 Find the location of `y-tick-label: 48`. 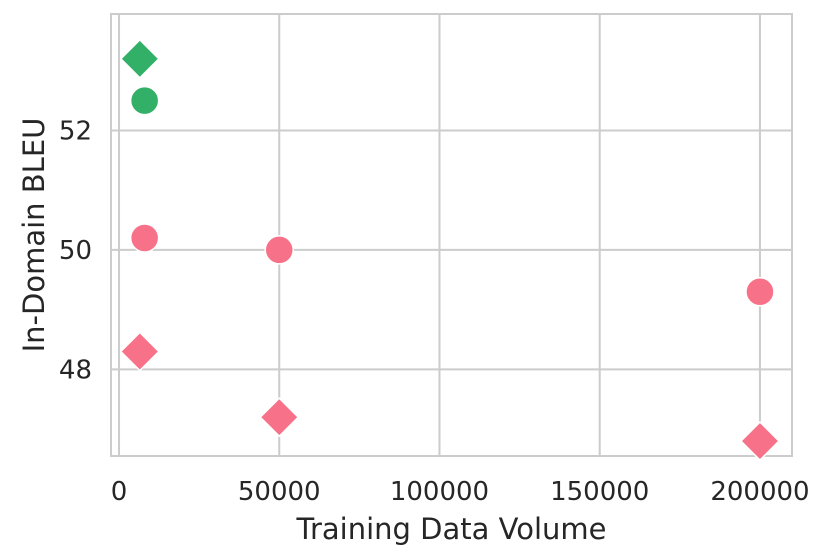

y-tick-label: 48 is located at coordinates (75, 370).